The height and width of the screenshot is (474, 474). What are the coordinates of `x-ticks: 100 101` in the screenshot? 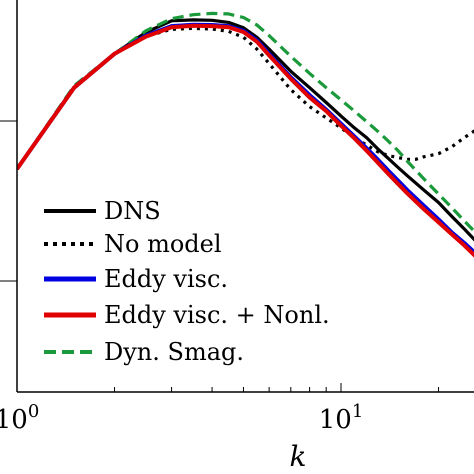 It's located at (220, 409).